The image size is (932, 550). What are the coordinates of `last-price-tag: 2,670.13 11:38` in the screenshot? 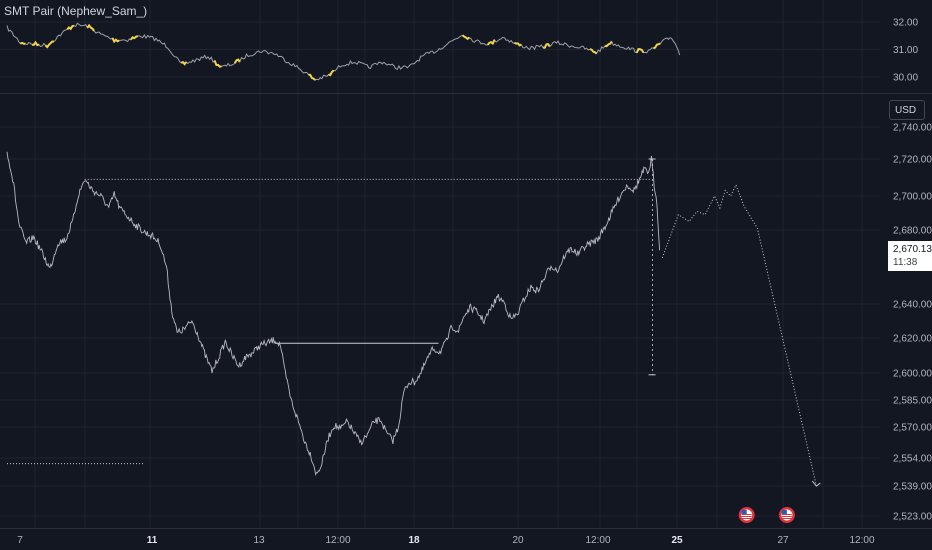 It's located at (910, 256).